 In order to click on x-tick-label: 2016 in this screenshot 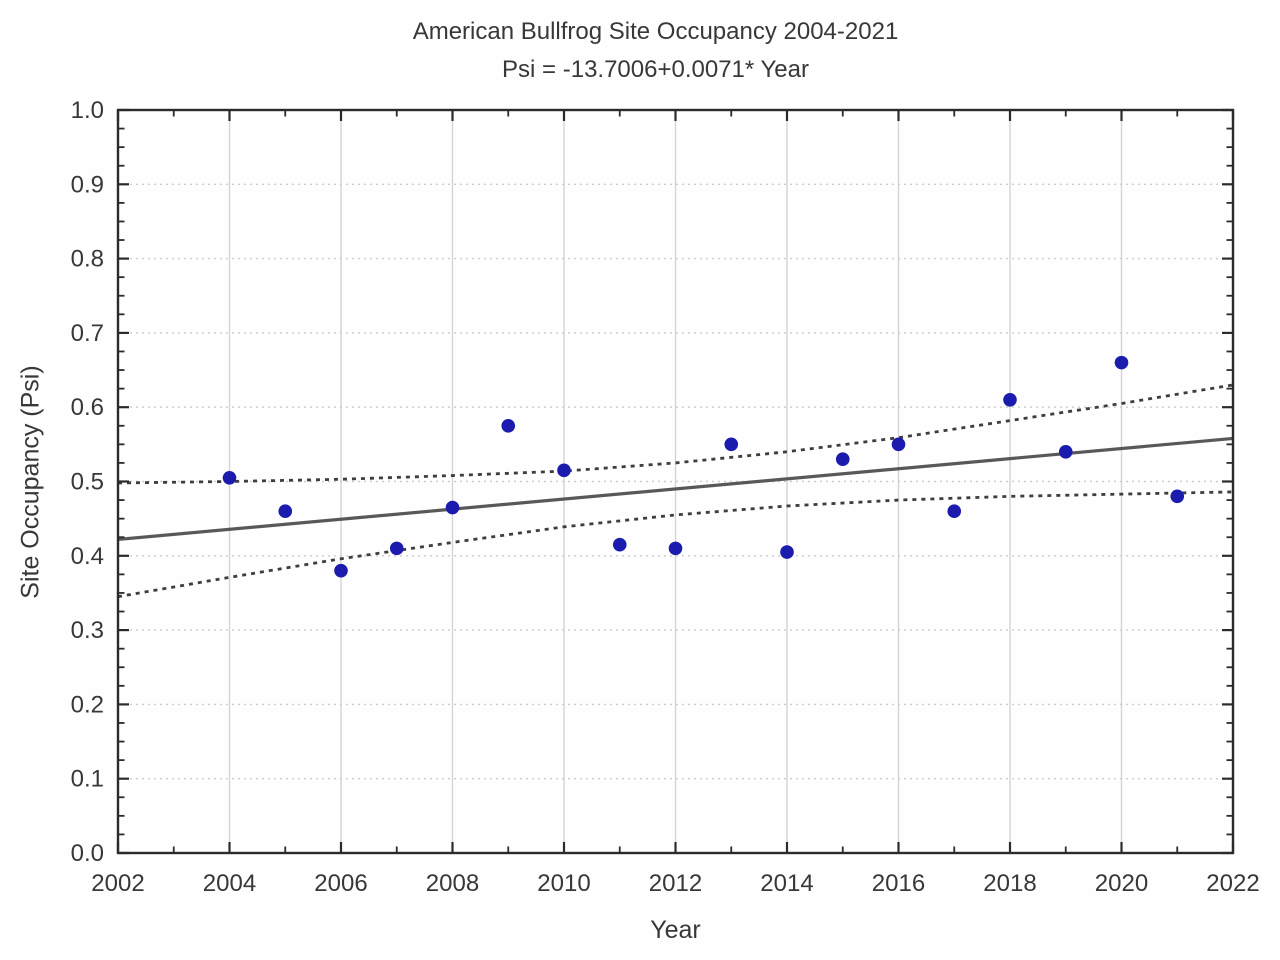, I will do `click(898, 883)`.